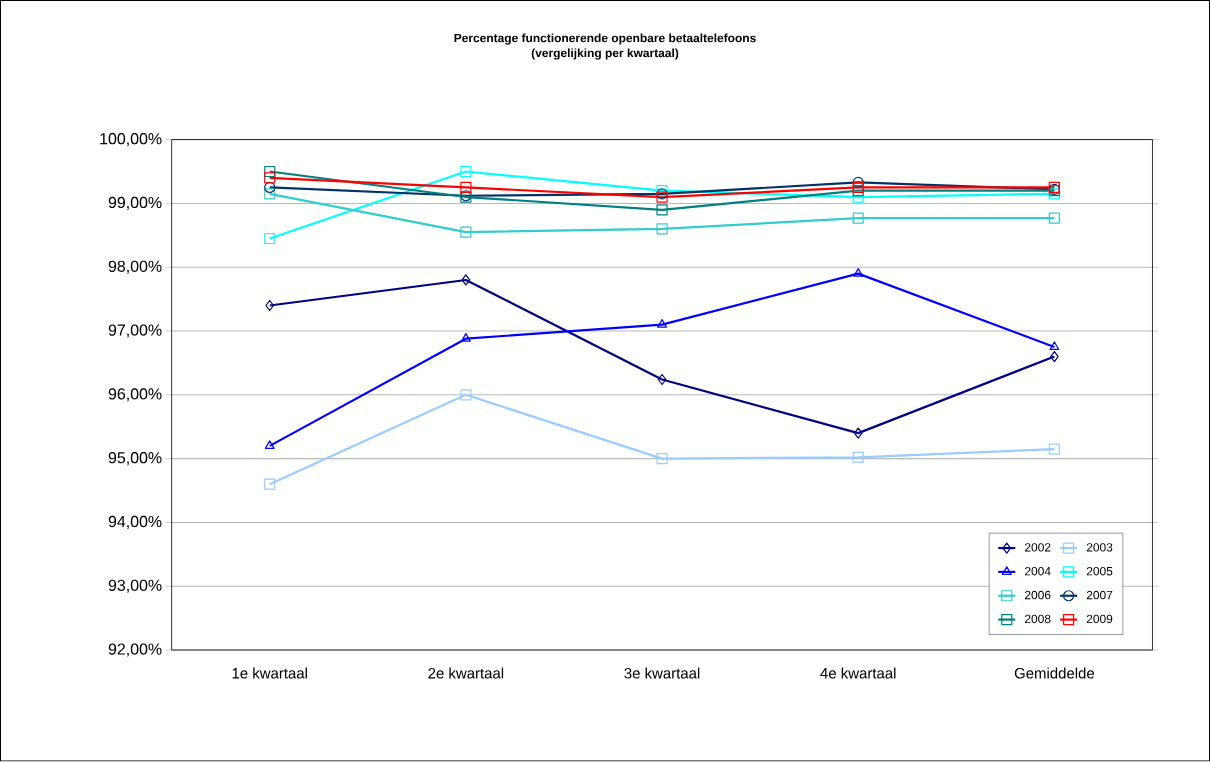  I want to click on x-tick-label: Gemiddelde, so click(1054, 673).